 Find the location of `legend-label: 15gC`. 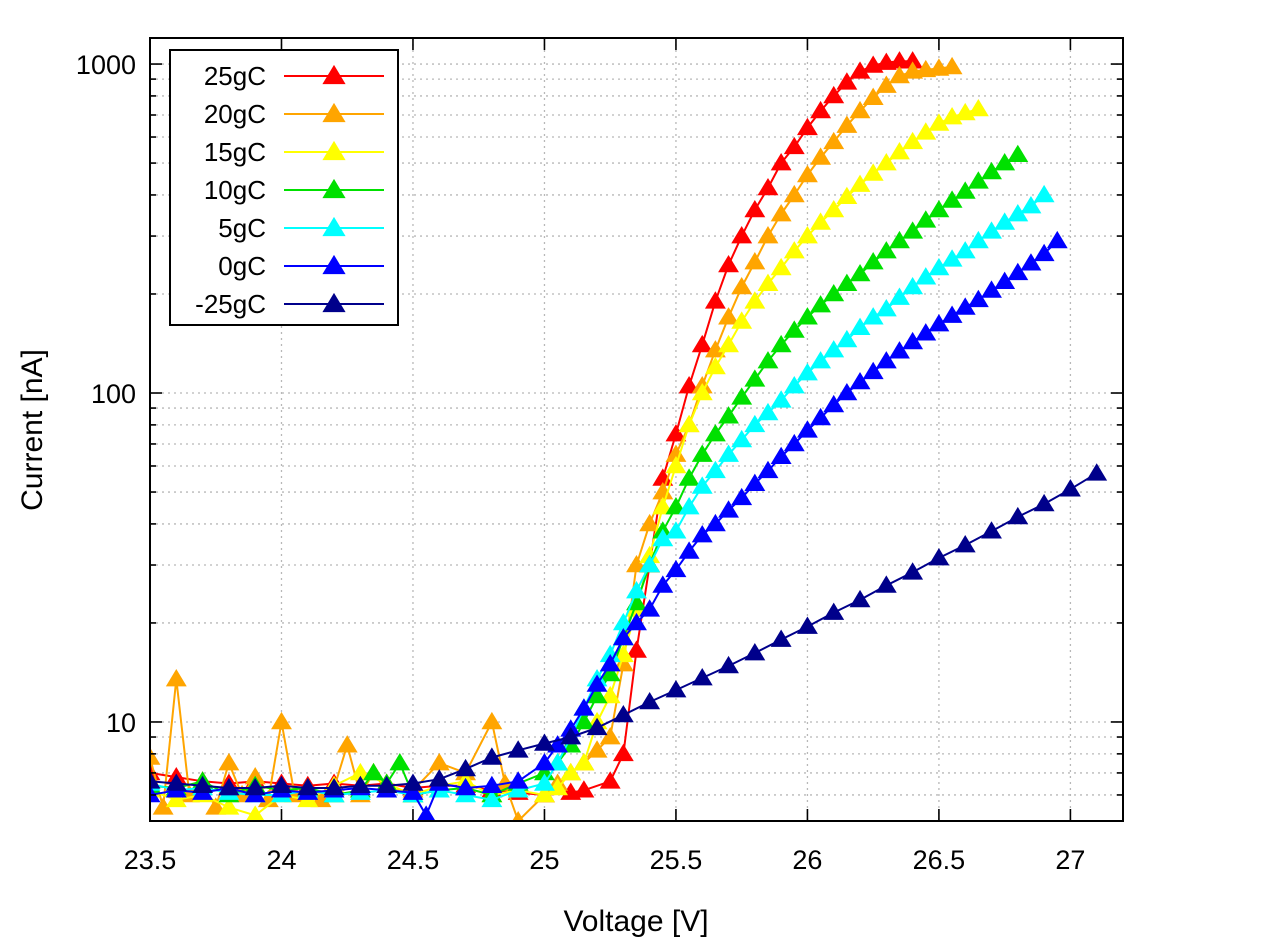

legend-label: 15gC is located at coordinates (235, 152).